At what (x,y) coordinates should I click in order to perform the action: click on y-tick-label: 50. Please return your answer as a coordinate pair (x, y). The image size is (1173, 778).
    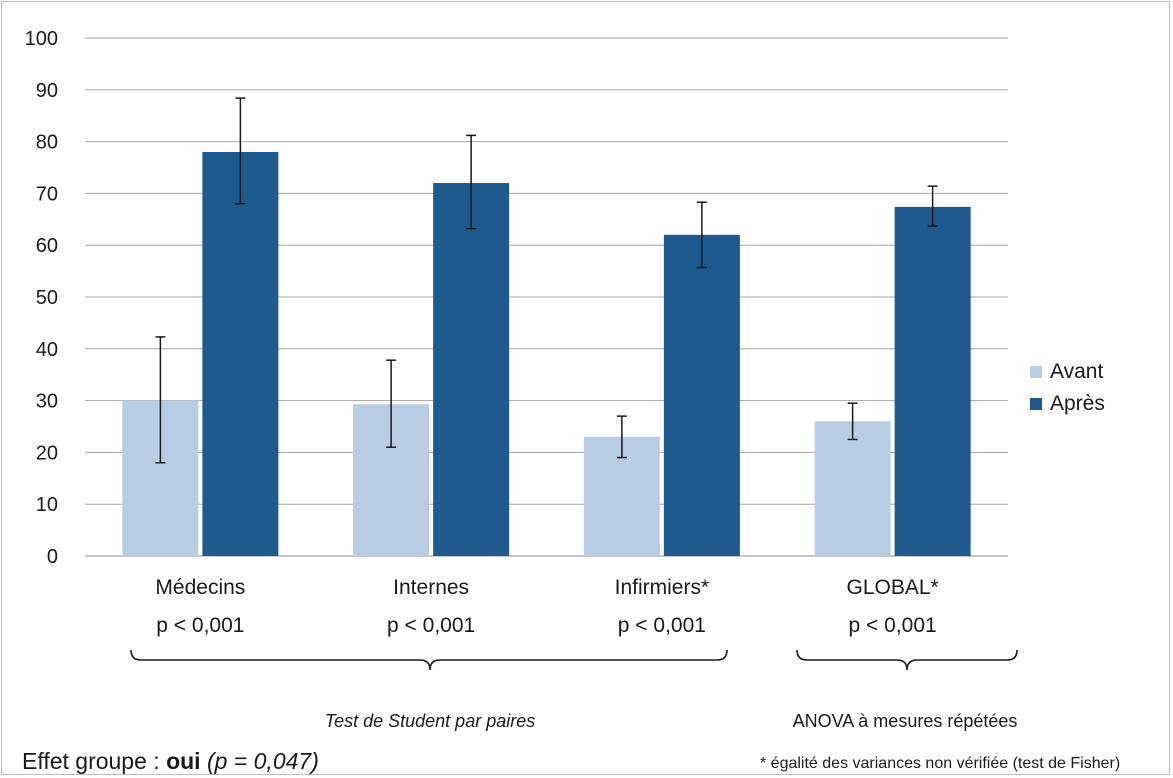
    Looking at the image, I should click on (47, 298).